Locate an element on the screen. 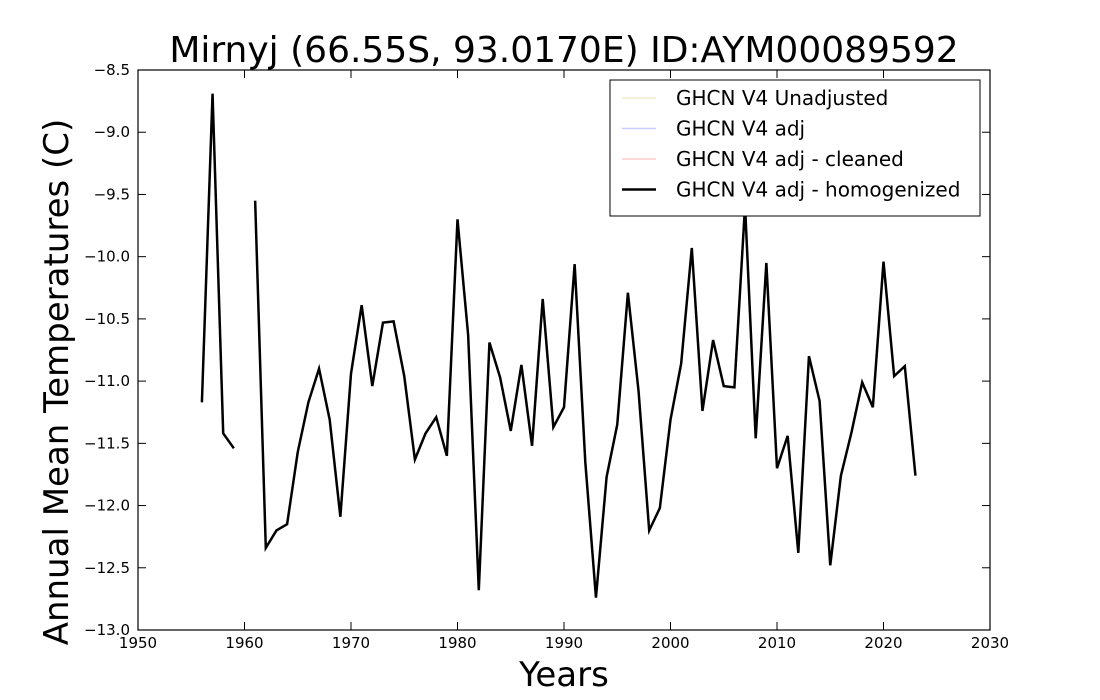  y-axis-label: Annual Mean Temperatures (C) is located at coordinates (57, 382).